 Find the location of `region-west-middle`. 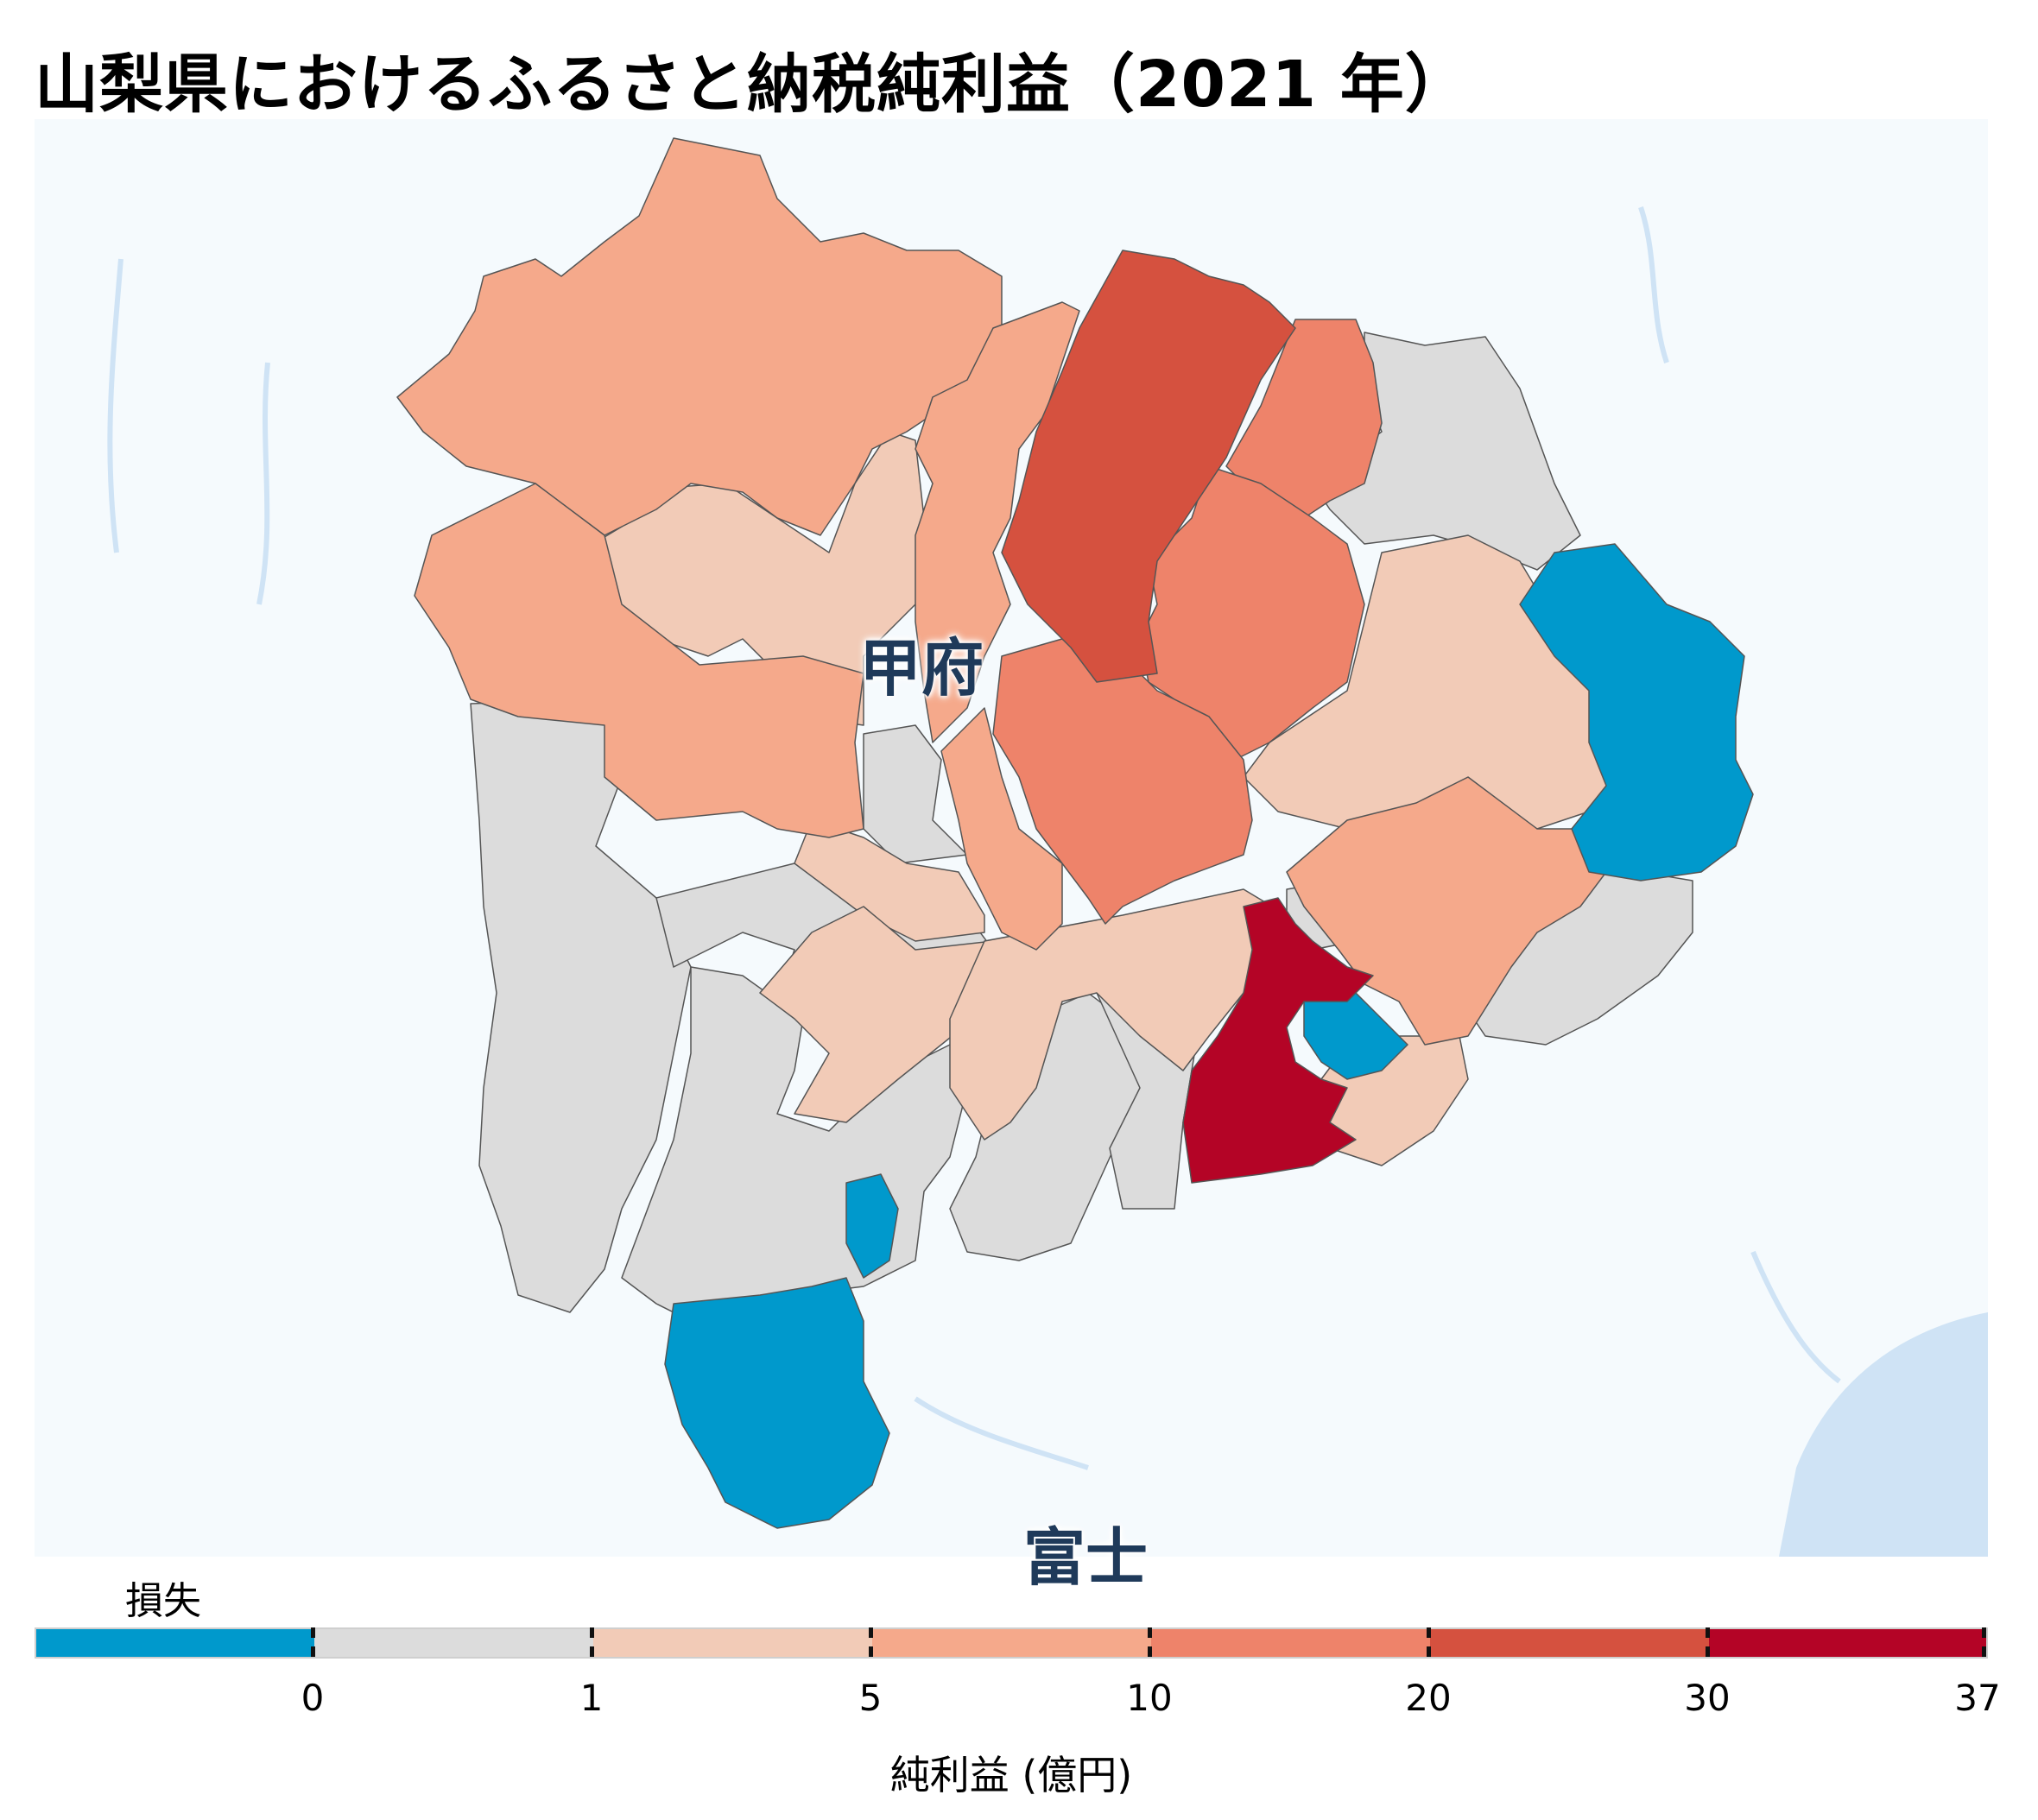

region-west-middle is located at coordinates (639, 661).